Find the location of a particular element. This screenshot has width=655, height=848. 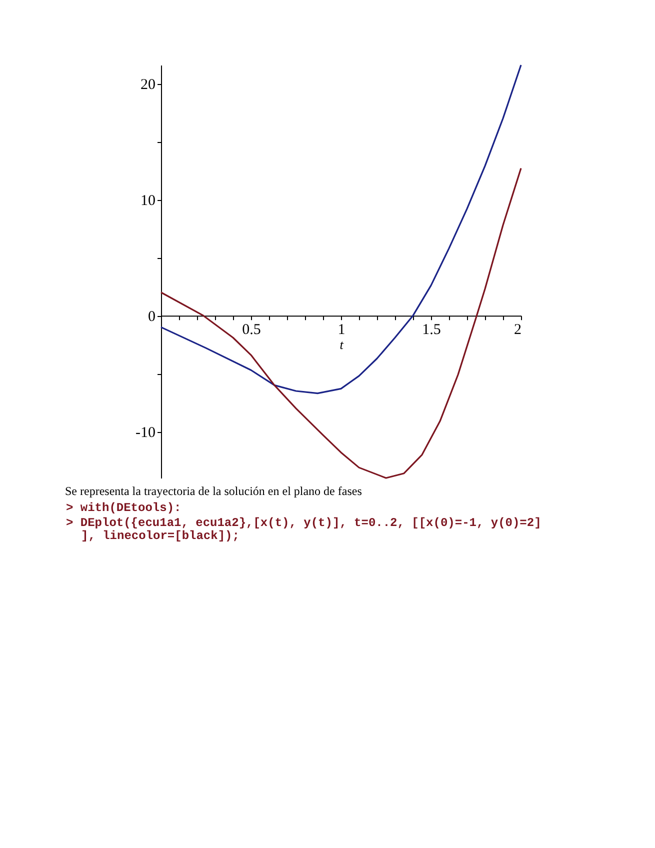

x-tick-label: 1 is located at coordinates (342, 330).